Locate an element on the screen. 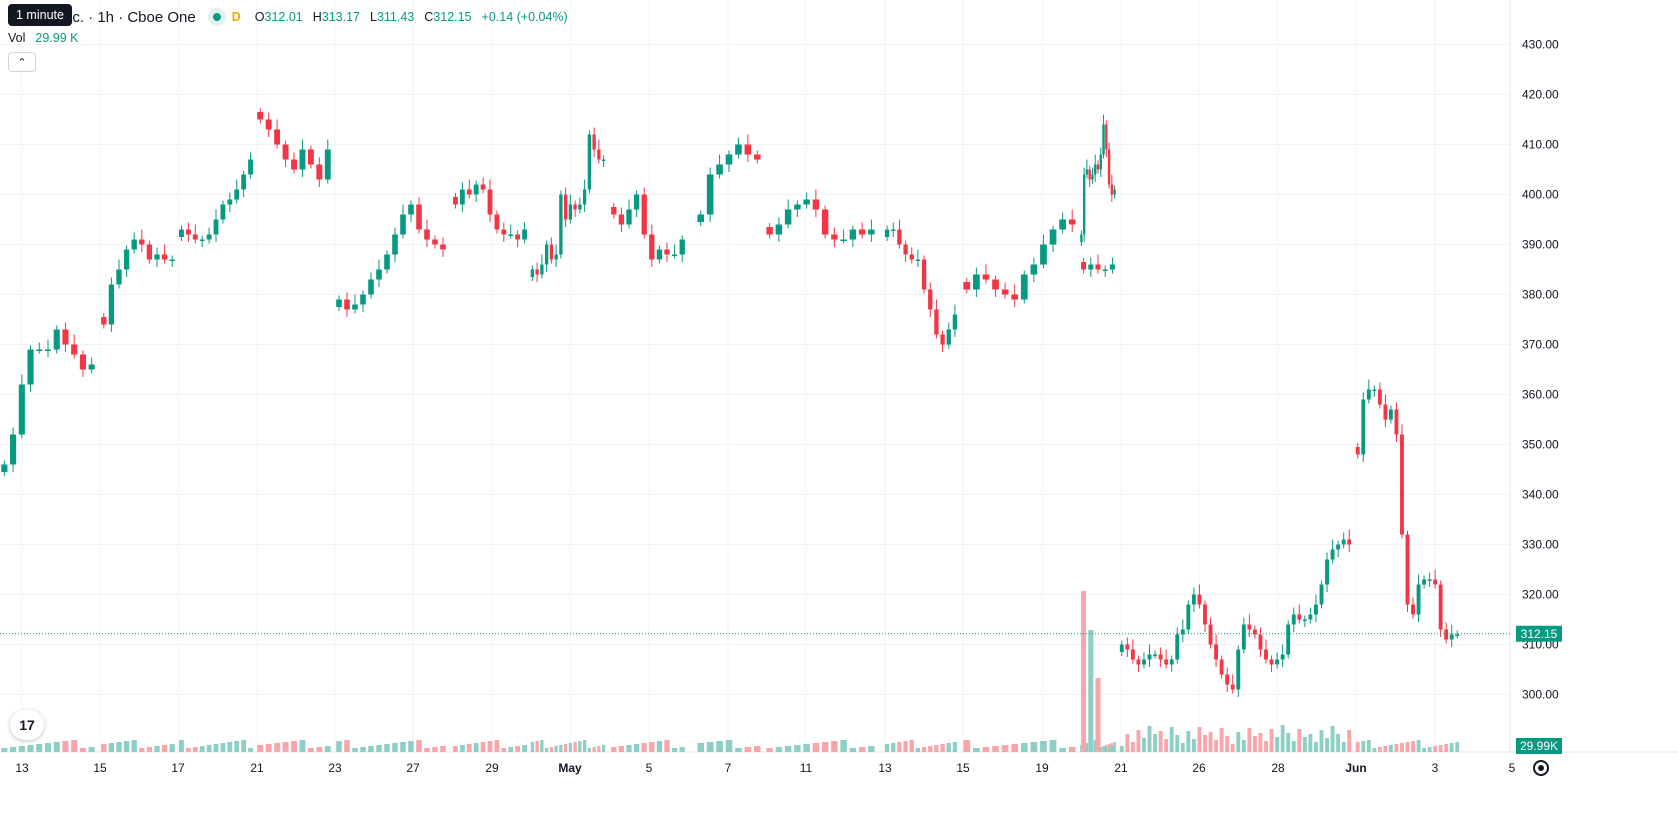 Image resolution: width=1678 pixels, height=835 pixels. volume-legend: Vol 29.99 K is located at coordinates (43, 38).